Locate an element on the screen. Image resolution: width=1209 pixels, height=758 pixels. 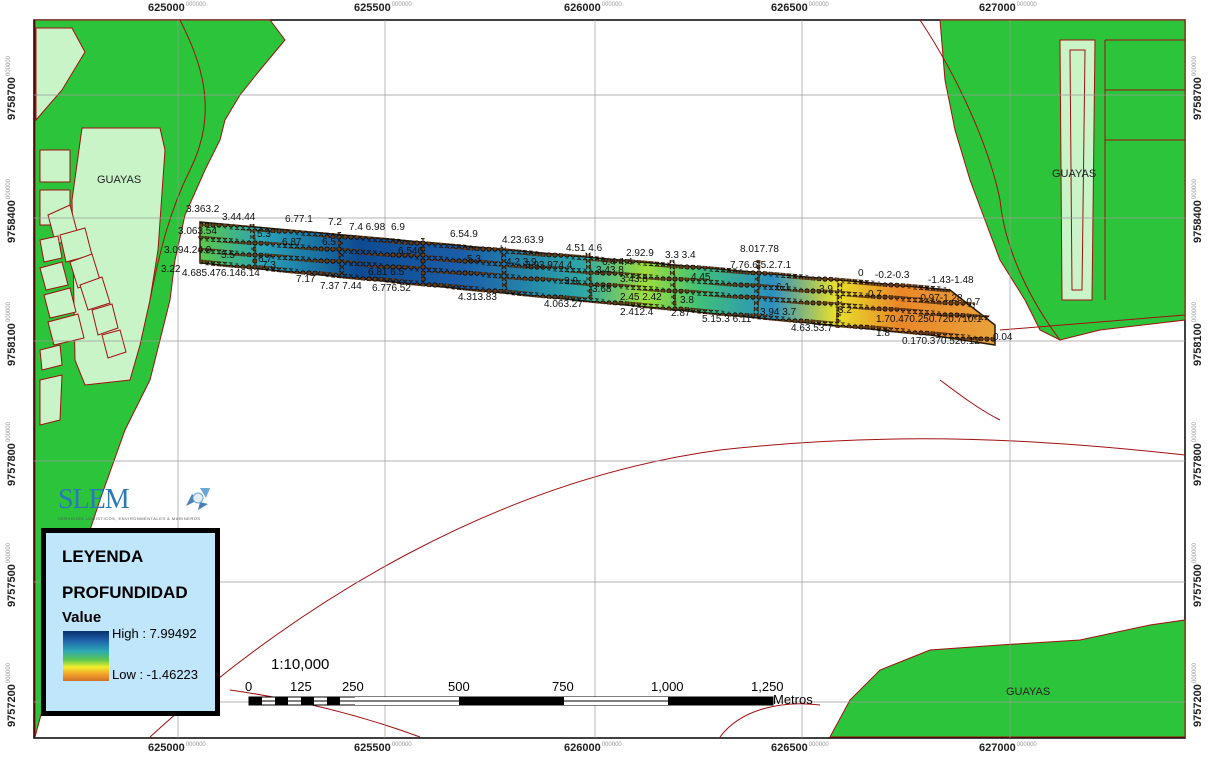
depth-label: 8.017.78 is located at coordinates (759, 249).